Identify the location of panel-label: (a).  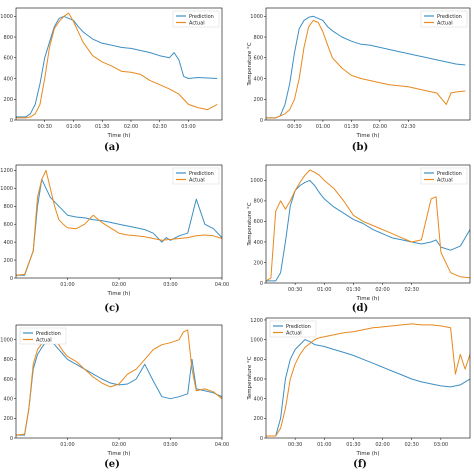
(112, 147).